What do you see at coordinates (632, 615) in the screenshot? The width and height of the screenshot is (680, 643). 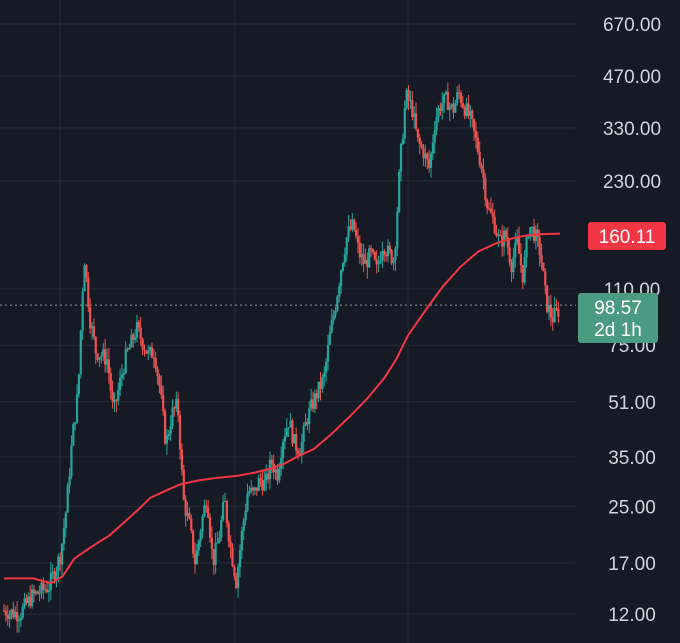 I see `y-tick-label: 12.00` at bounding box center [632, 615].